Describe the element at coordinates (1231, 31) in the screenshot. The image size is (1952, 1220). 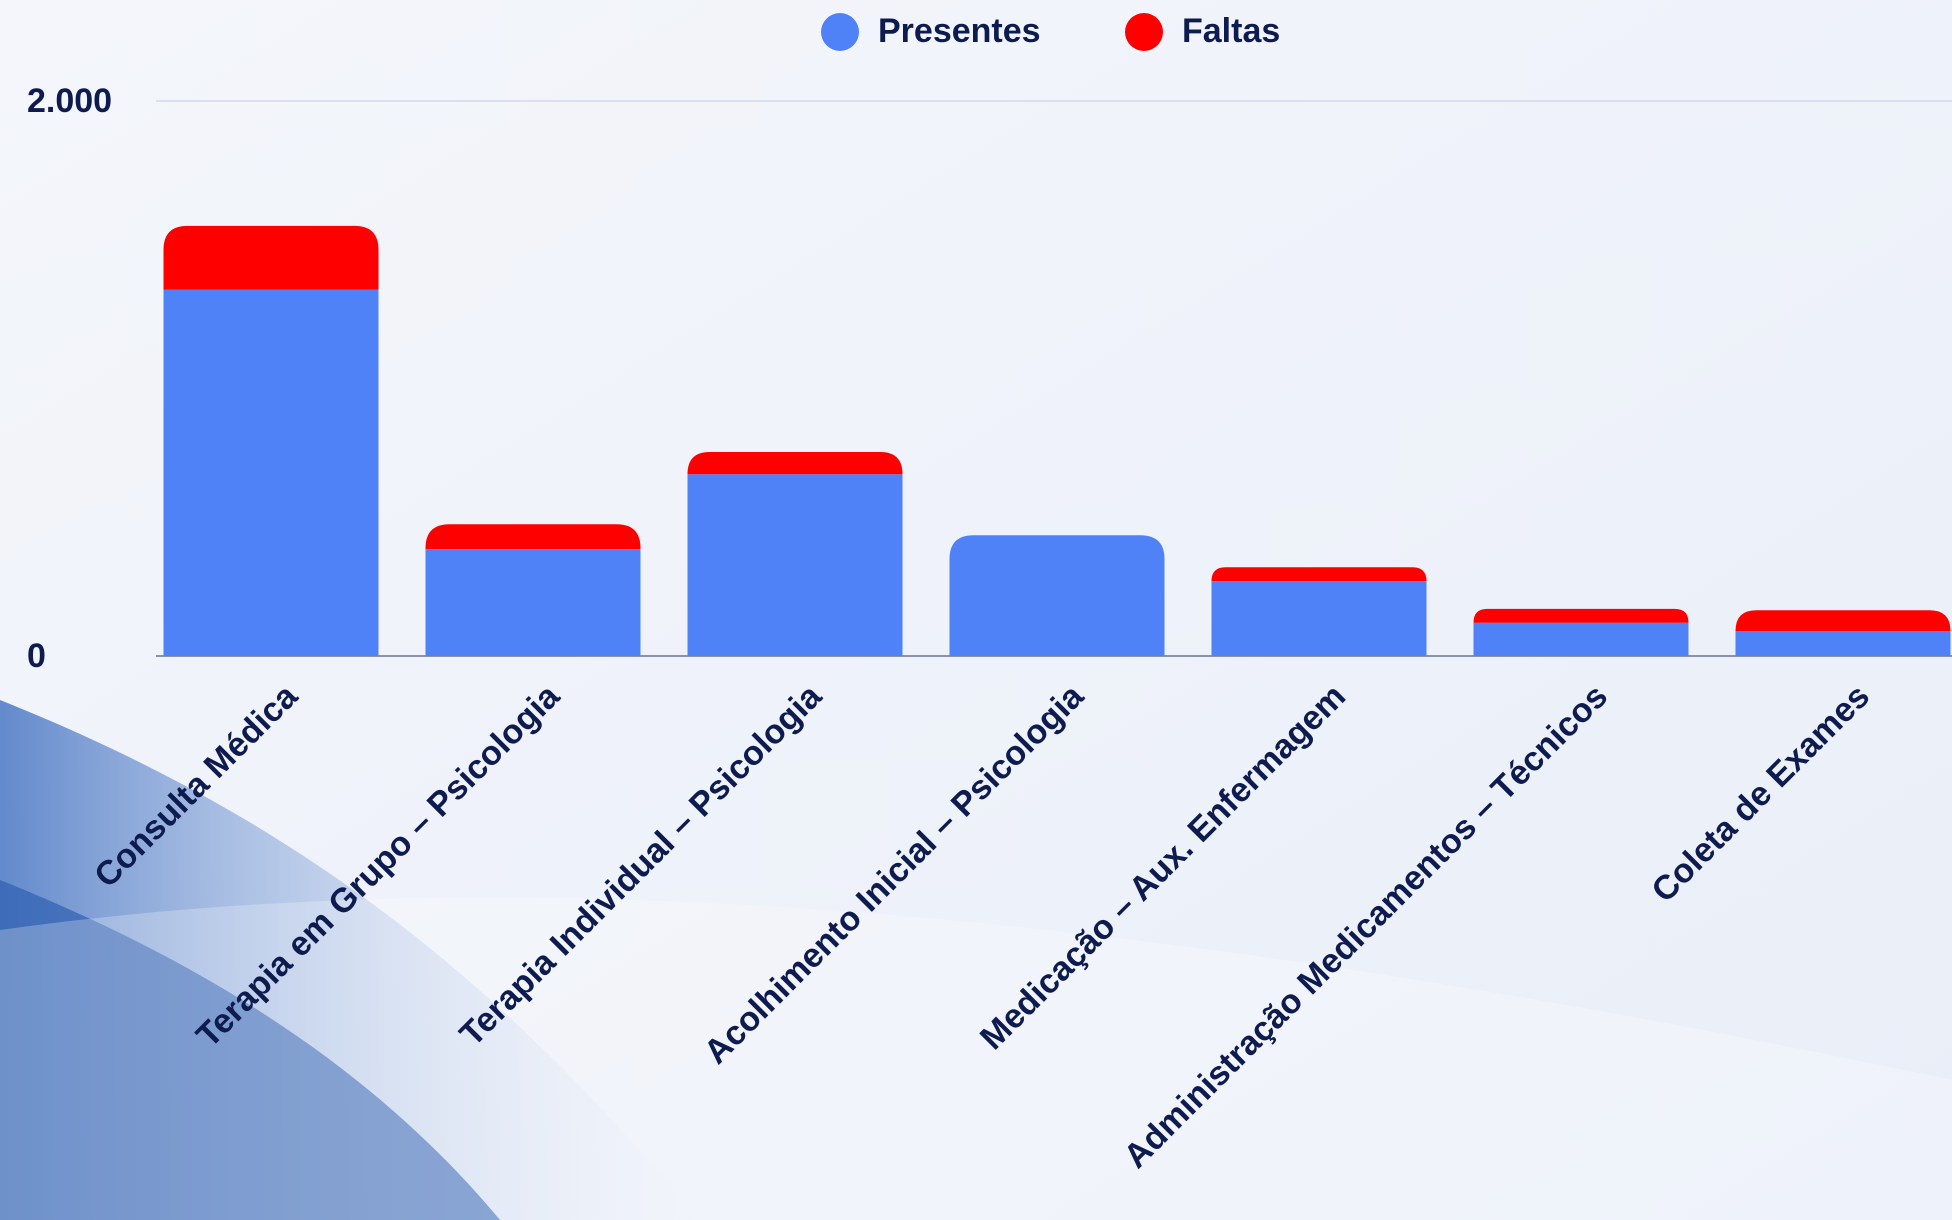
I see `legend-label: Faltas` at that location.